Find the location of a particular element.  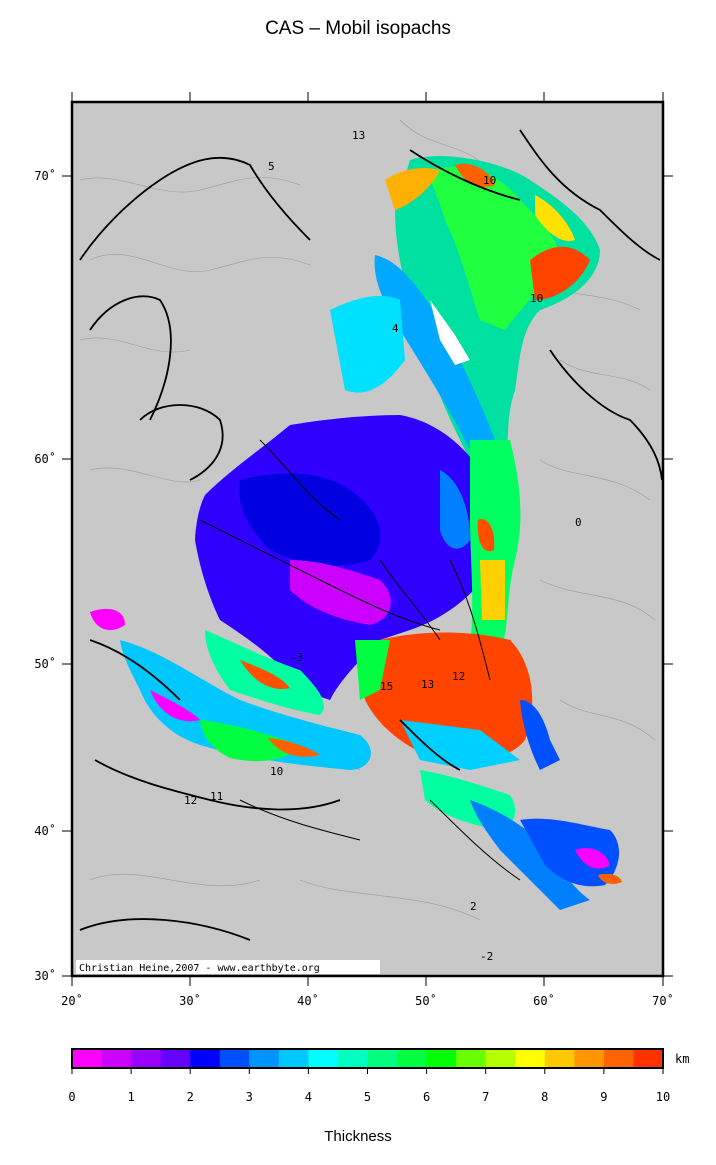

colorbar-unit: km is located at coordinates (682, 1059).